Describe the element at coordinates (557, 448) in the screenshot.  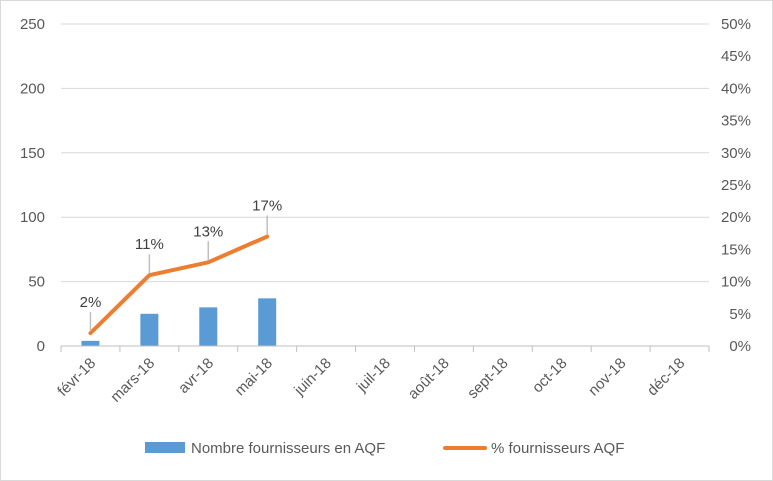
I see `legend-line-label: % fournisseurs AQF` at that location.